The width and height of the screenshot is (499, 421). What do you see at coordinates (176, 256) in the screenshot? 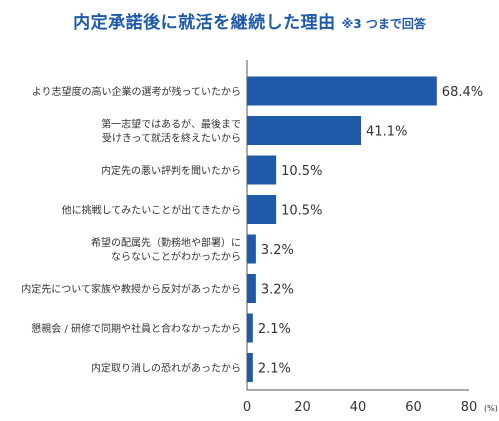
I see `category-label: ならないことがわかったから` at bounding box center [176, 256].